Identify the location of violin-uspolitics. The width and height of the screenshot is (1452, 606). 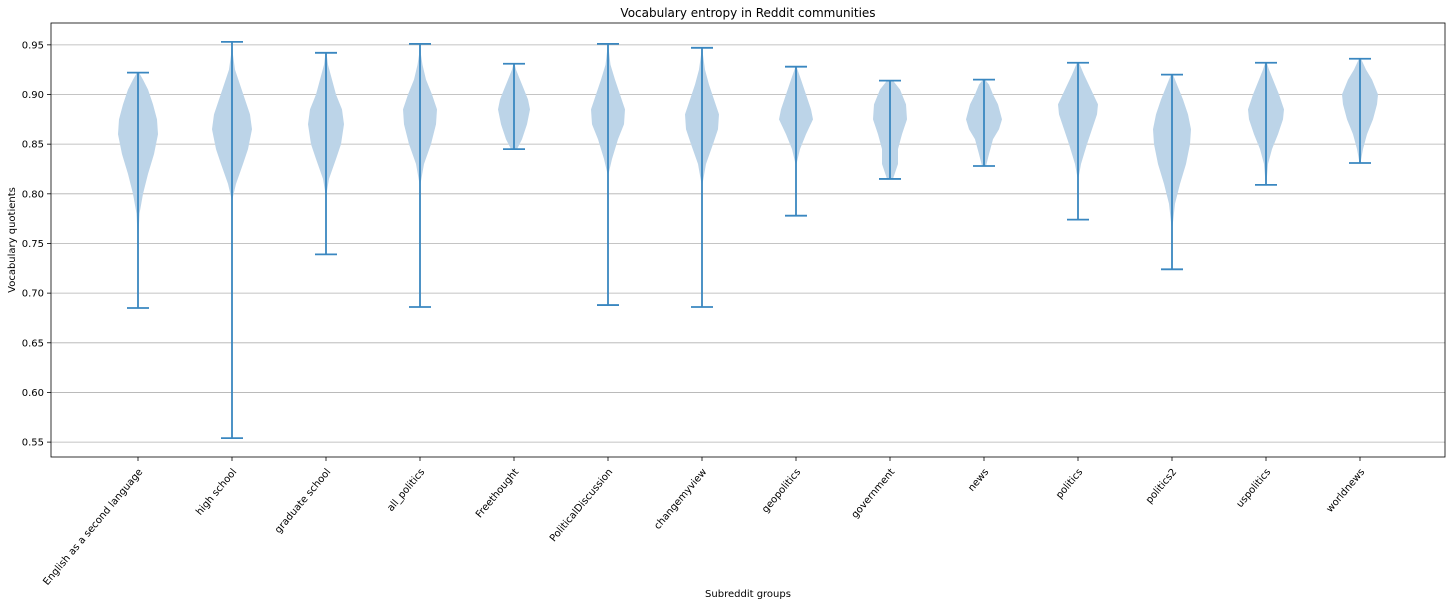
(1266, 123).